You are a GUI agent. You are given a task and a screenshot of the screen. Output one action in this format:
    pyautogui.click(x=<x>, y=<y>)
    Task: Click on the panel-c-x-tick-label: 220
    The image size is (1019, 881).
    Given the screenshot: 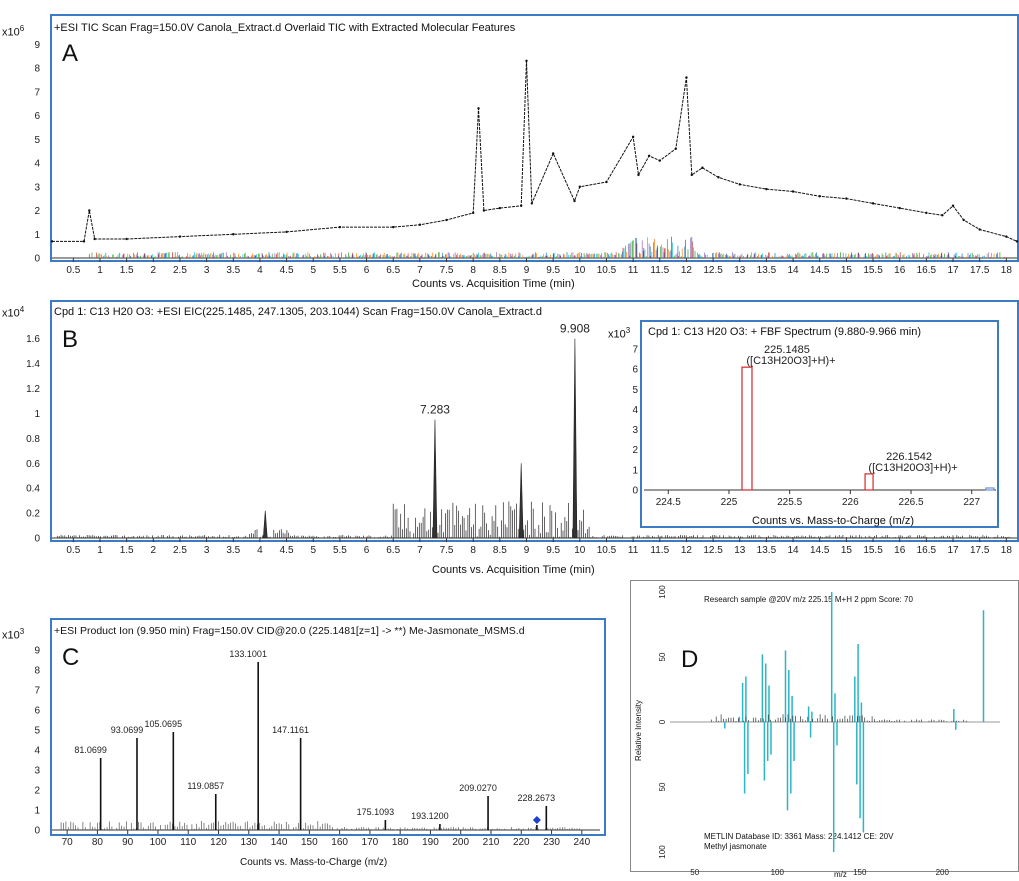 What is the action you would take?
    pyautogui.click(x=521, y=842)
    